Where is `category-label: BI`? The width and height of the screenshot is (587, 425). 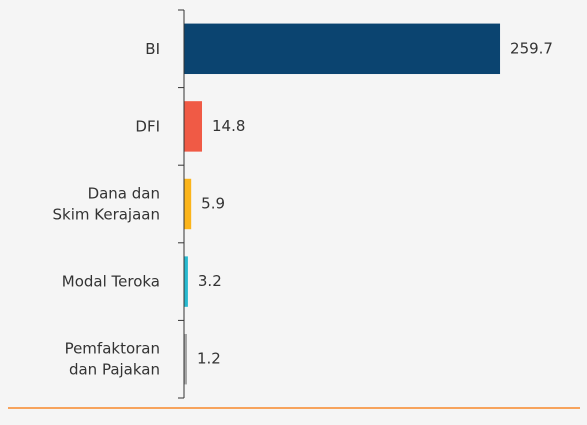
category-label: BI is located at coordinates (152, 48).